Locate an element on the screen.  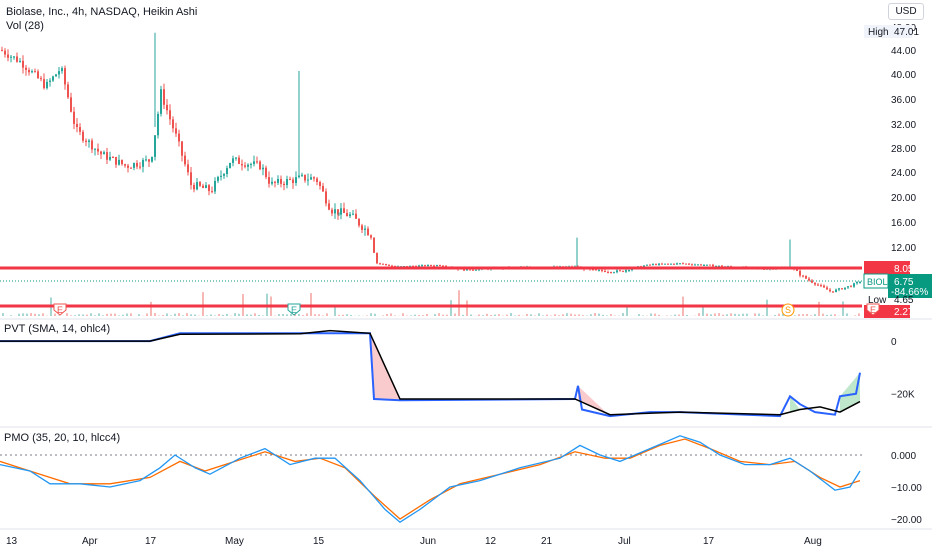
pvt-line is located at coordinates (430, 375).